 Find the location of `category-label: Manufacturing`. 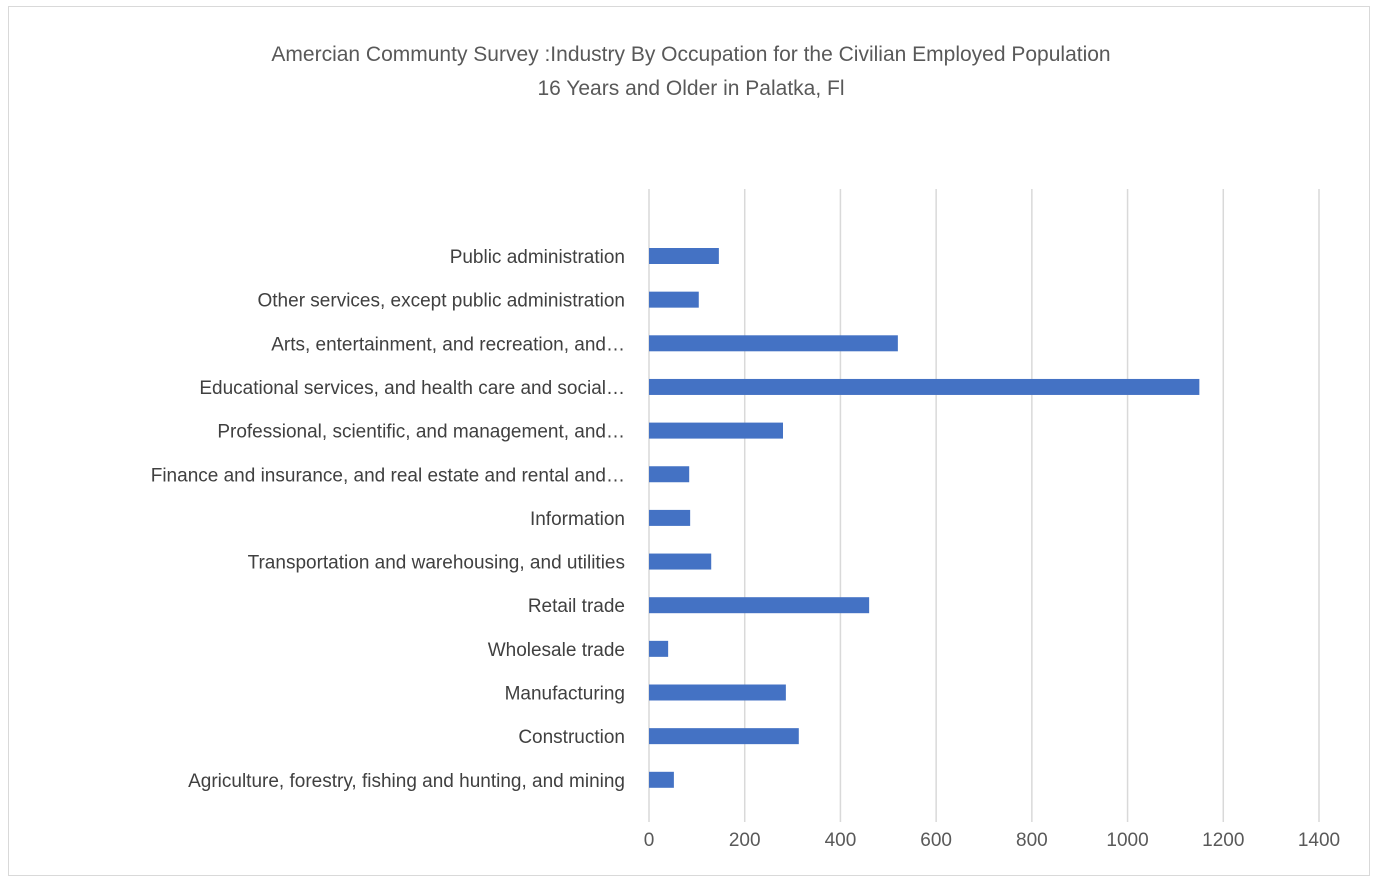

category-label: Manufacturing is located at coordinates (565, 694).